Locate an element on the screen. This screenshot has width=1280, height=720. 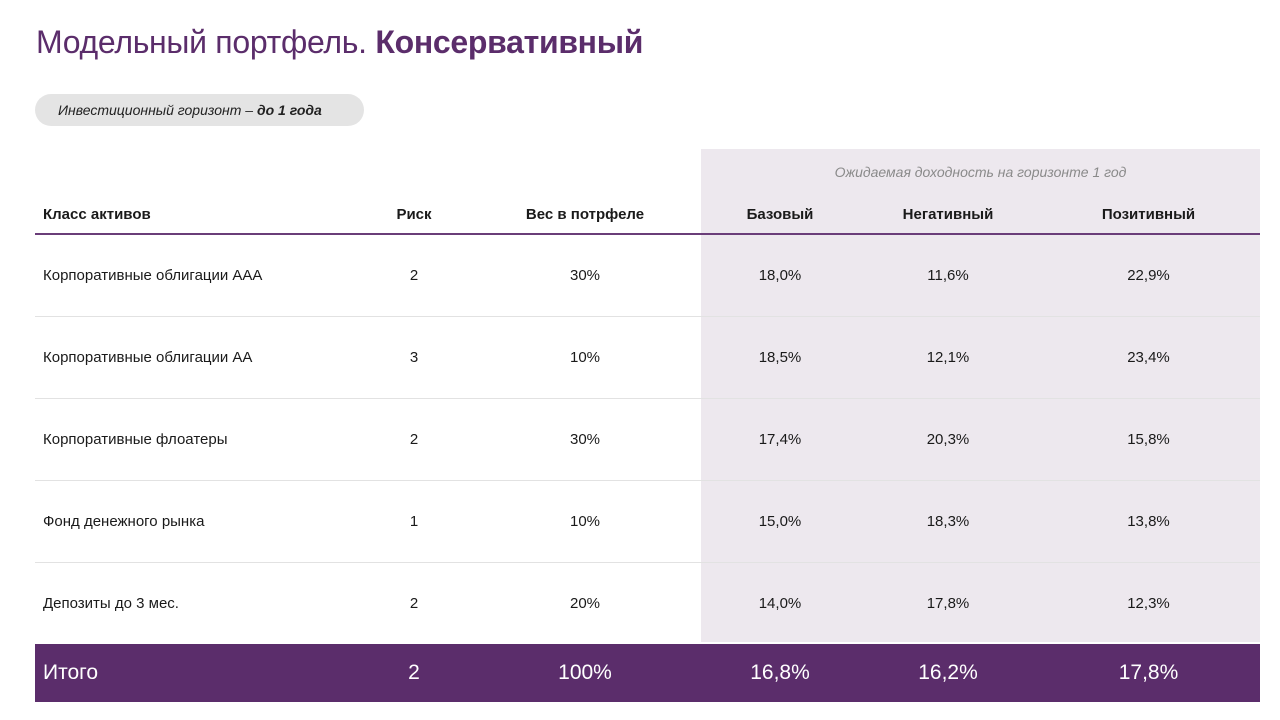
col-positive: Позитивный is located at coordinates (1148, 214).